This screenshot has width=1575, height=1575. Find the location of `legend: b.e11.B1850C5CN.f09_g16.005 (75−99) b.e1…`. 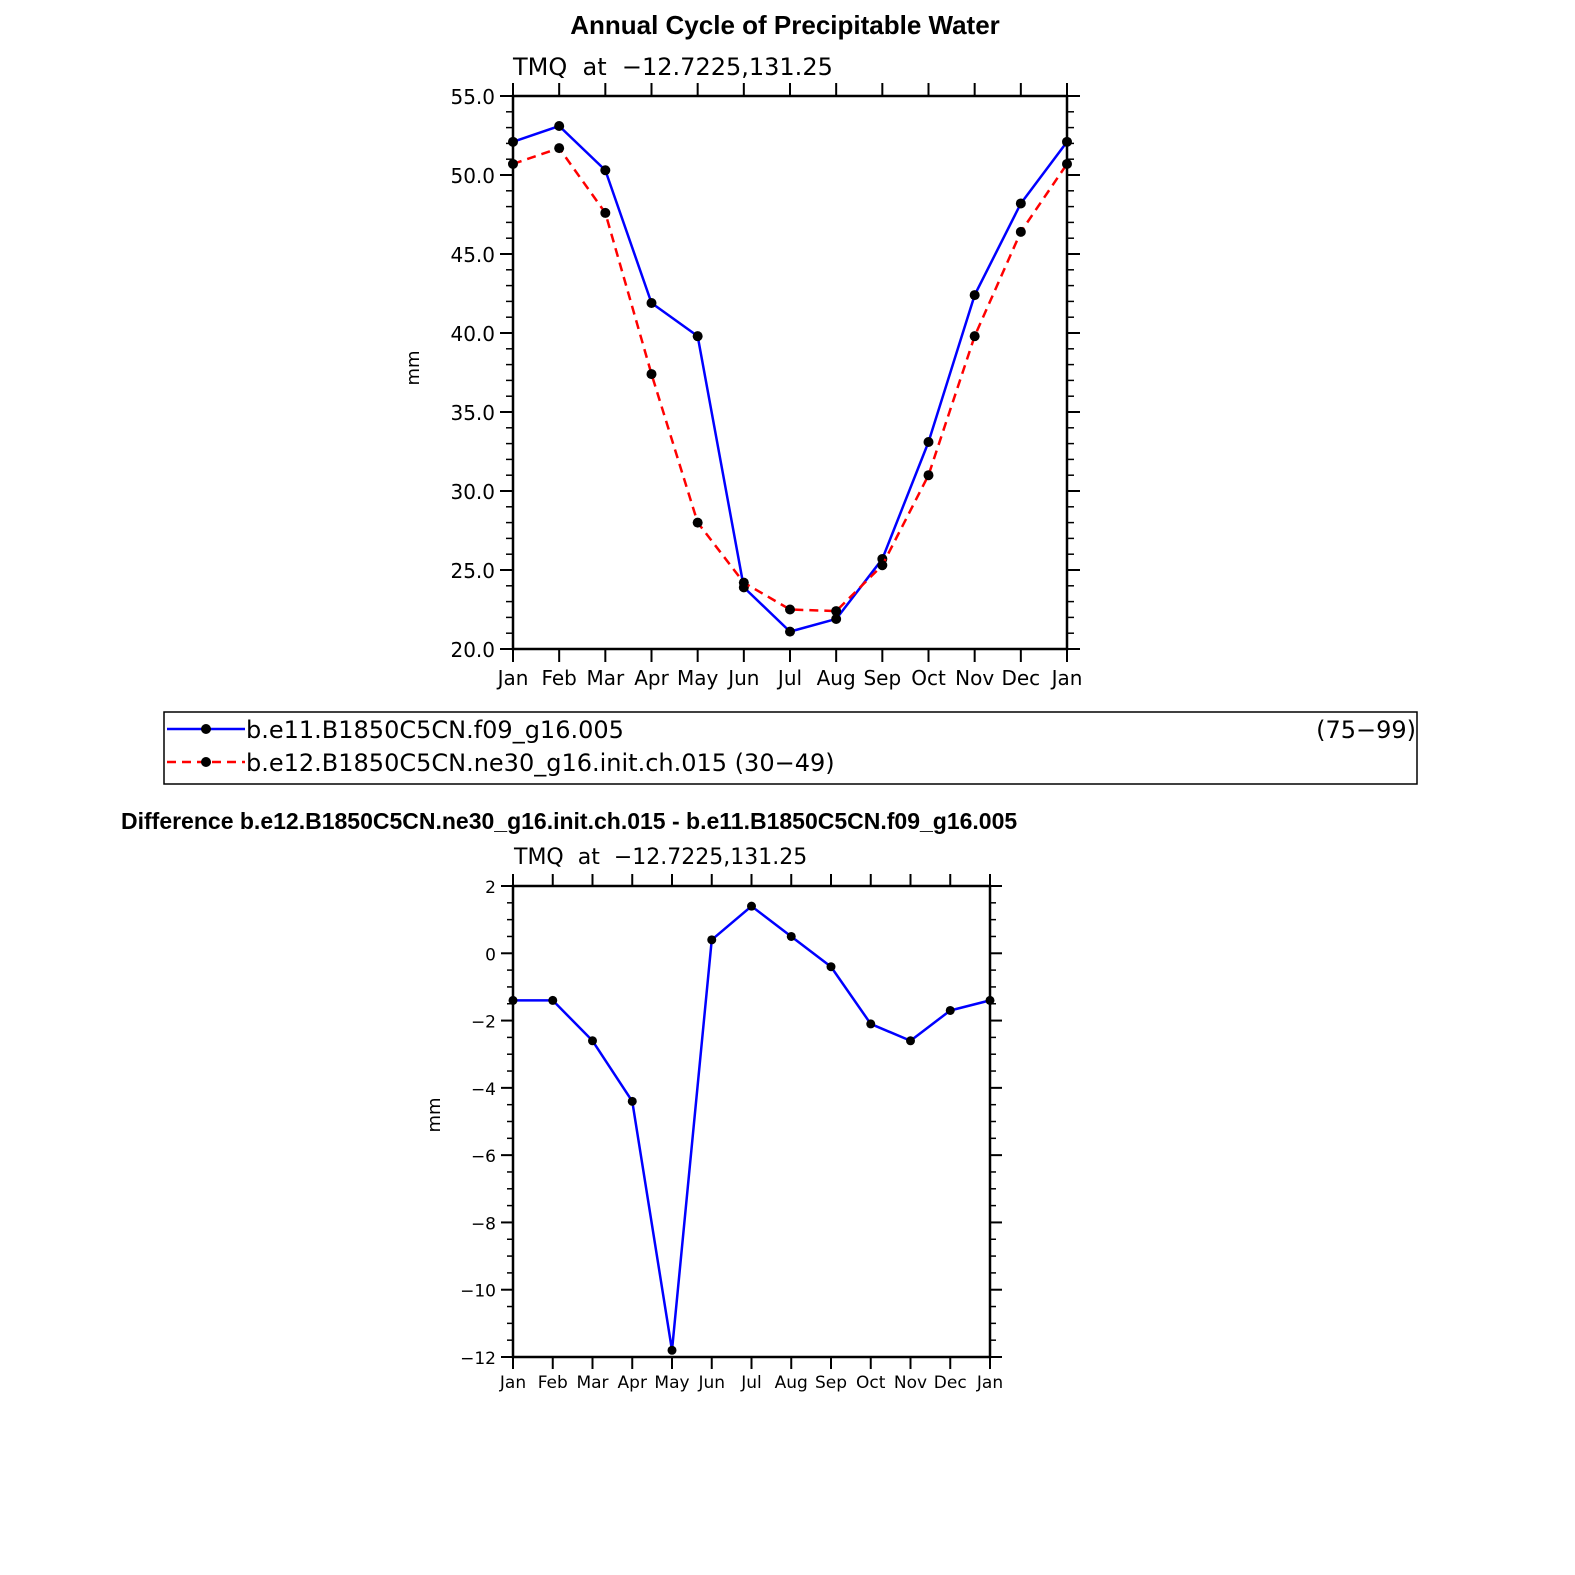

legend: b.e11.B1850C5CN.f09_g16.005 (75−99) b.e1… is located at coordinates (790, 748).